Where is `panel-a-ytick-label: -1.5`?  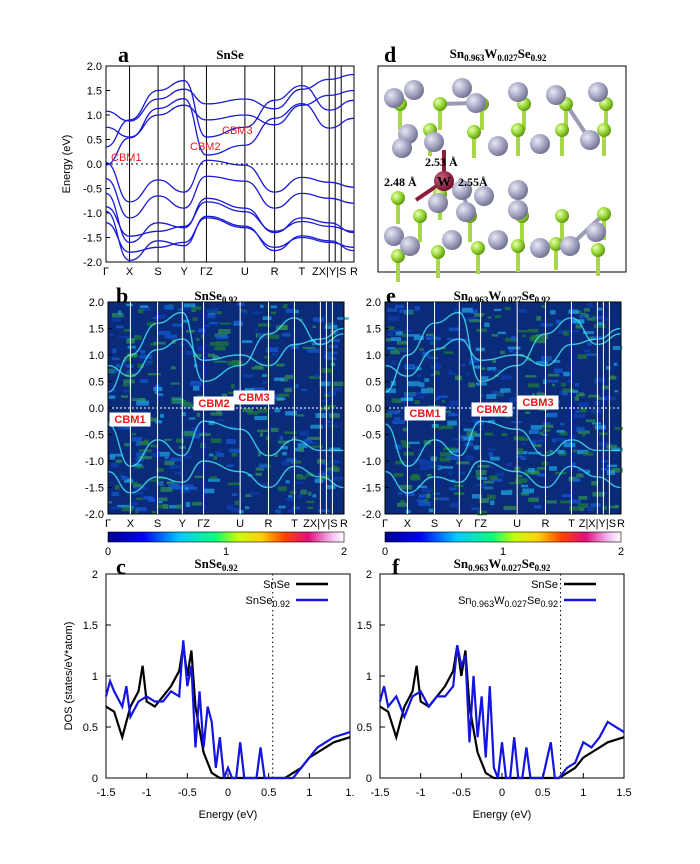 panel-a-ytick-label: -1.5 is located at coordinates (92, 239).